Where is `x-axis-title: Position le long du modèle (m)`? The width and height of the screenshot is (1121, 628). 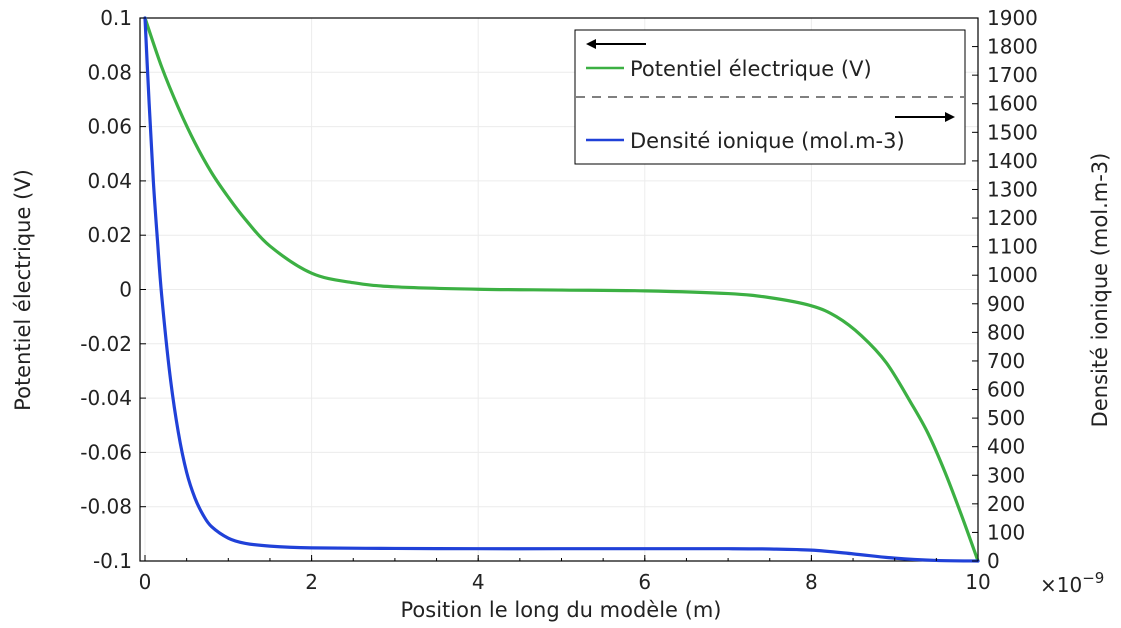
x-axis-title: Position le long du modèle (m) is located at coordinates (560, 610).